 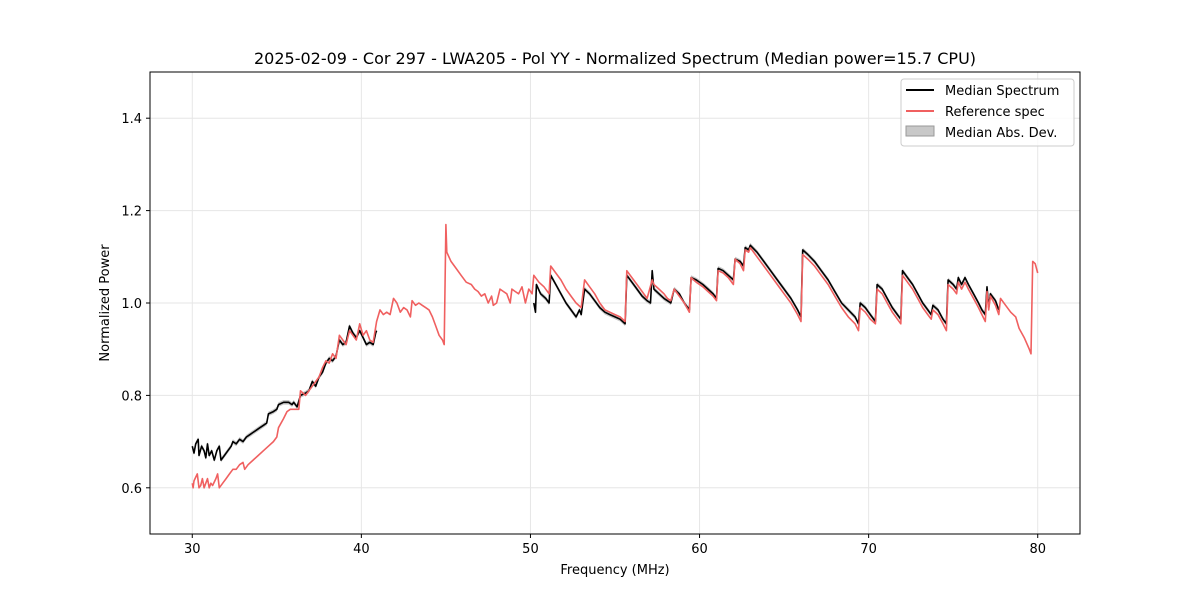 What do you see at coordinates (699, 549) in the screenshot?
I see `x-tick-label: 60` at bounding box center [699, 549].